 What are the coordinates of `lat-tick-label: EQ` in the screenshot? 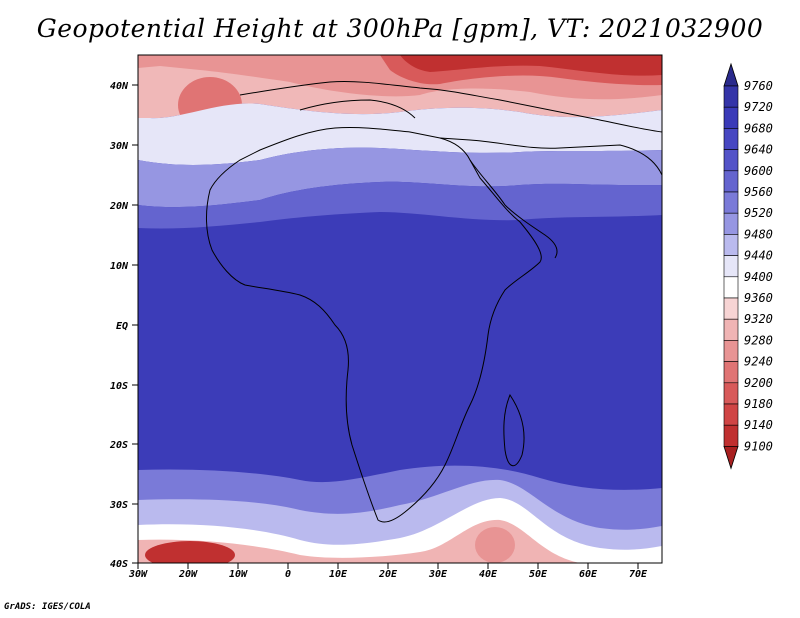 It's located at (122, 326).